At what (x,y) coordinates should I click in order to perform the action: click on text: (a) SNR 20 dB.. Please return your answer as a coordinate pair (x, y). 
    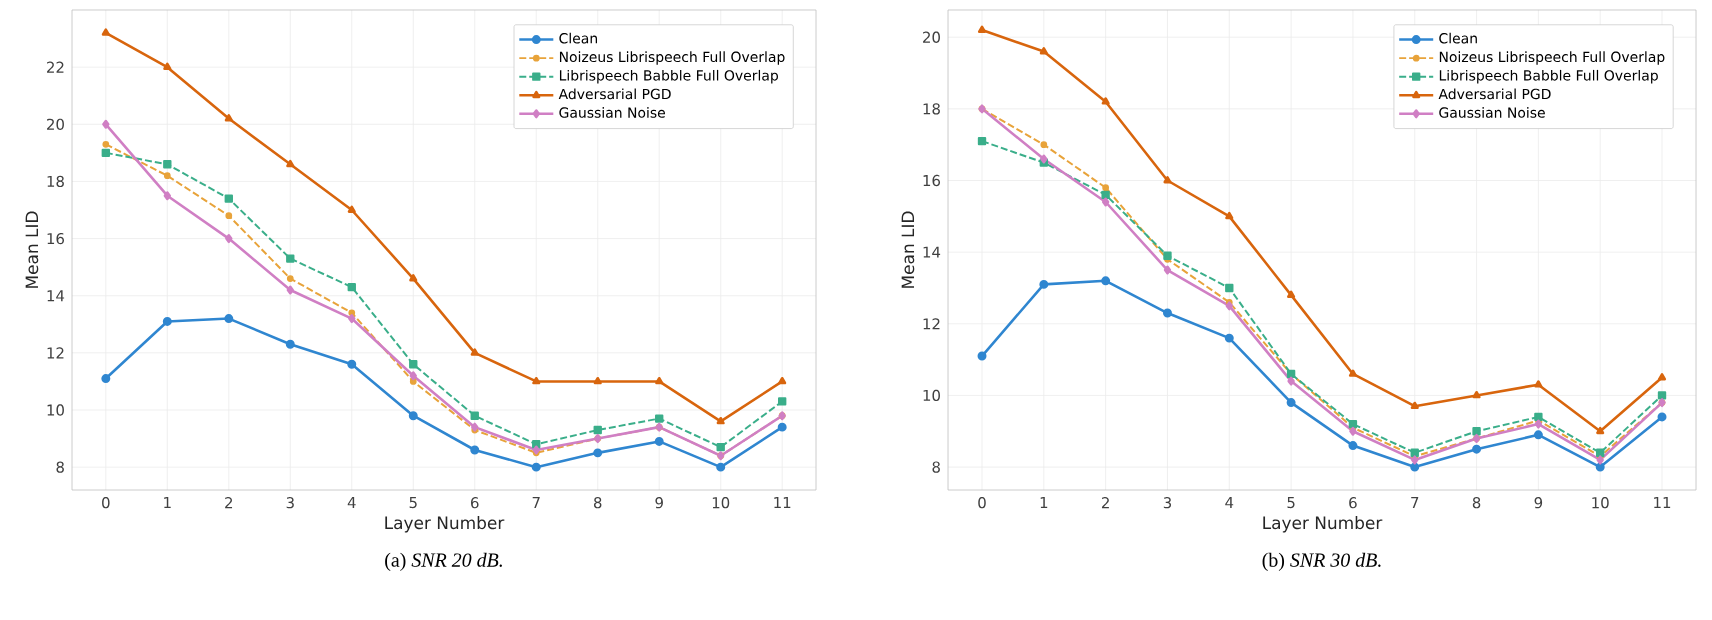
    Looking at the image, I should click on (443, 561).